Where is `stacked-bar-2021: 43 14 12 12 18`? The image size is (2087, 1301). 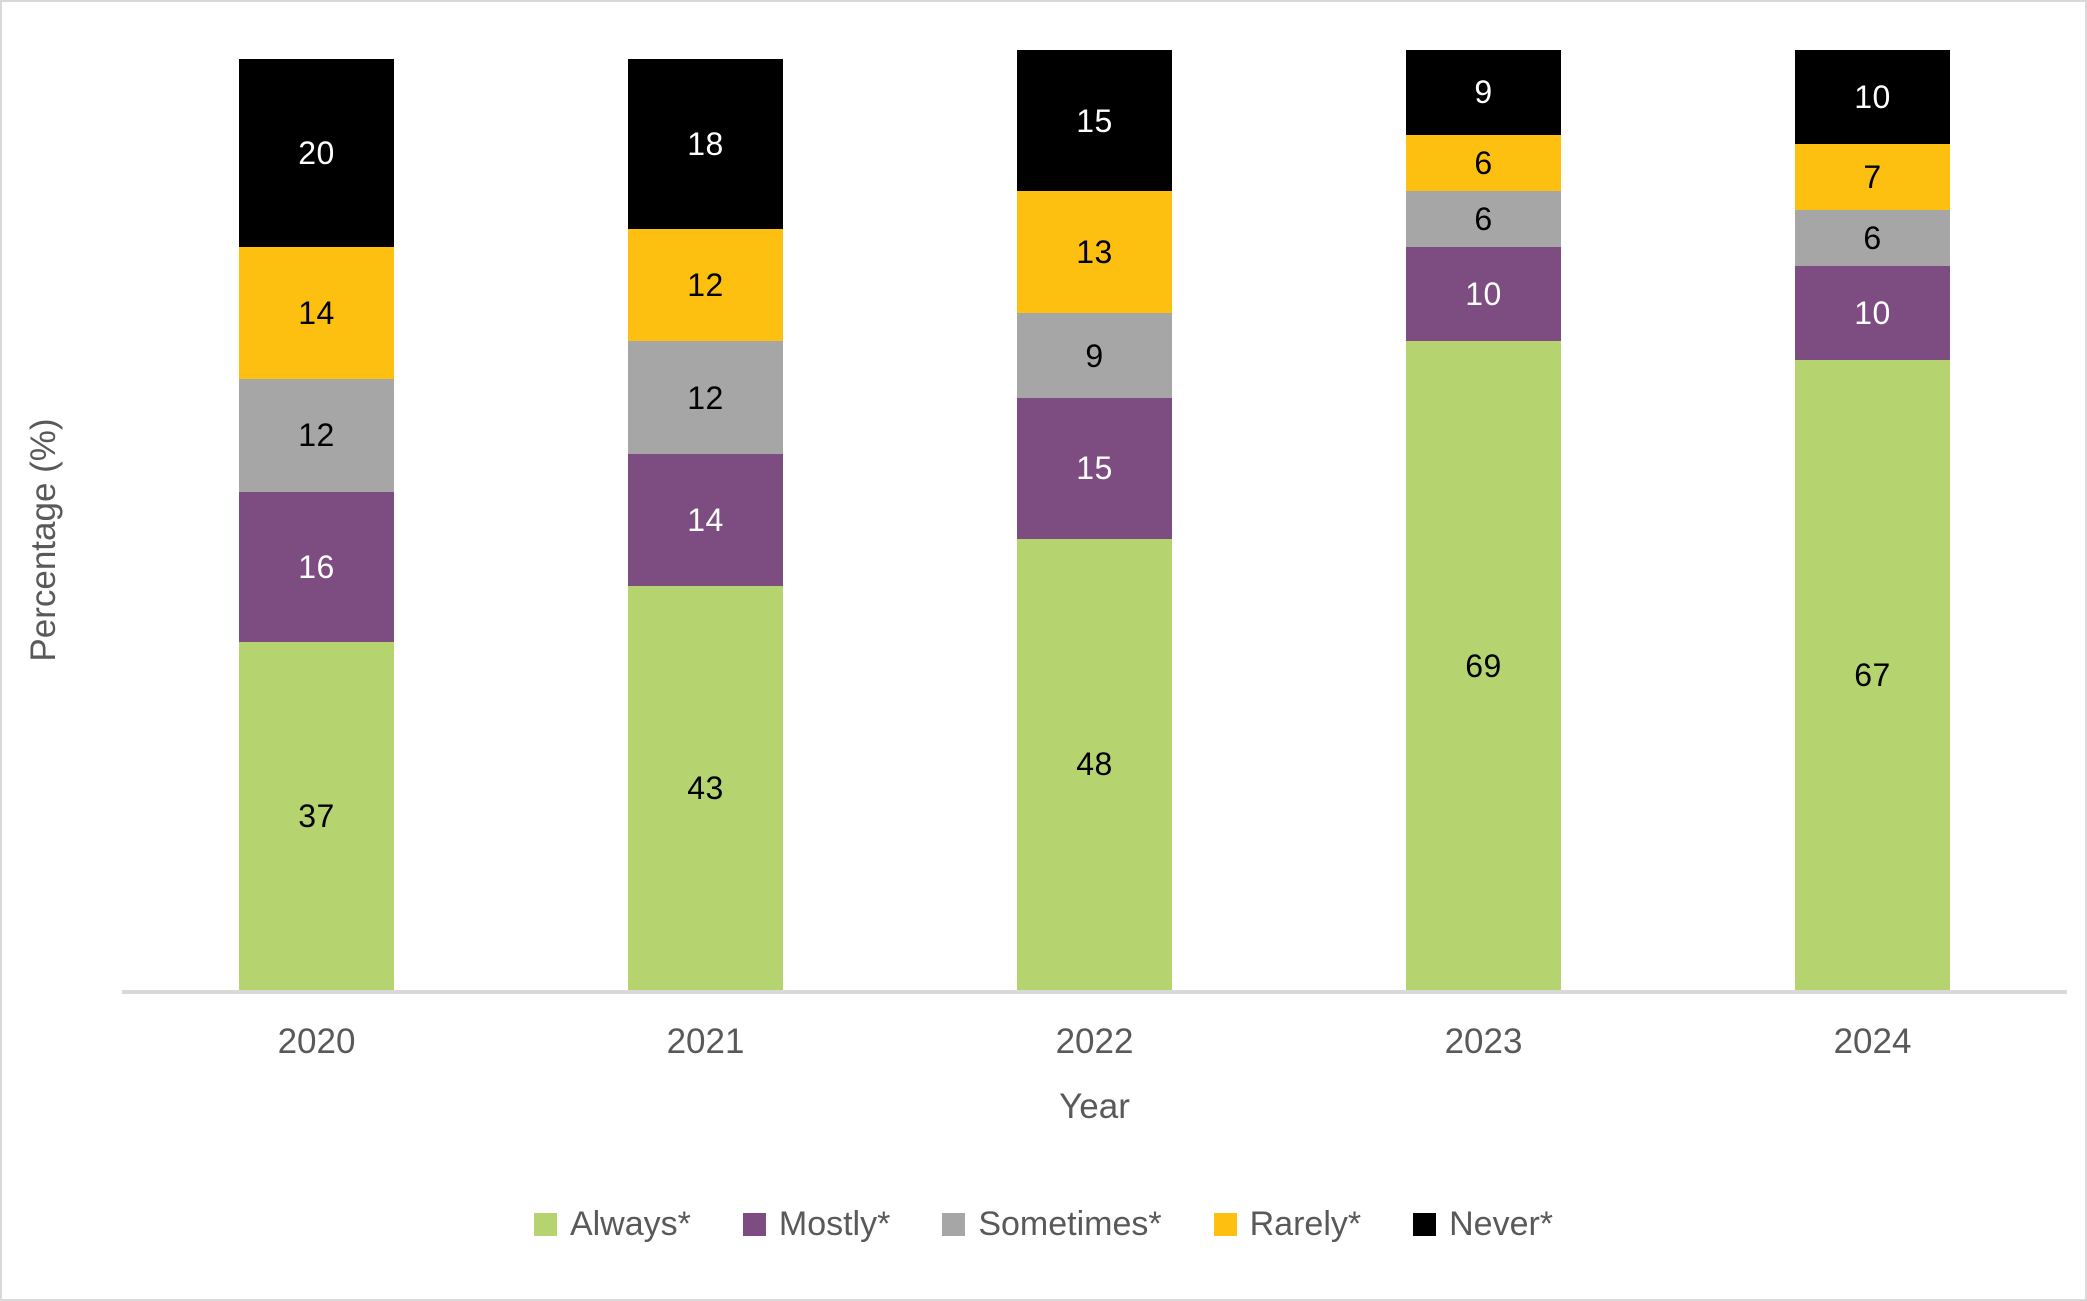 stacked-bar-2021: 43 14 12 12 18 is located at coordinates (705, 524).